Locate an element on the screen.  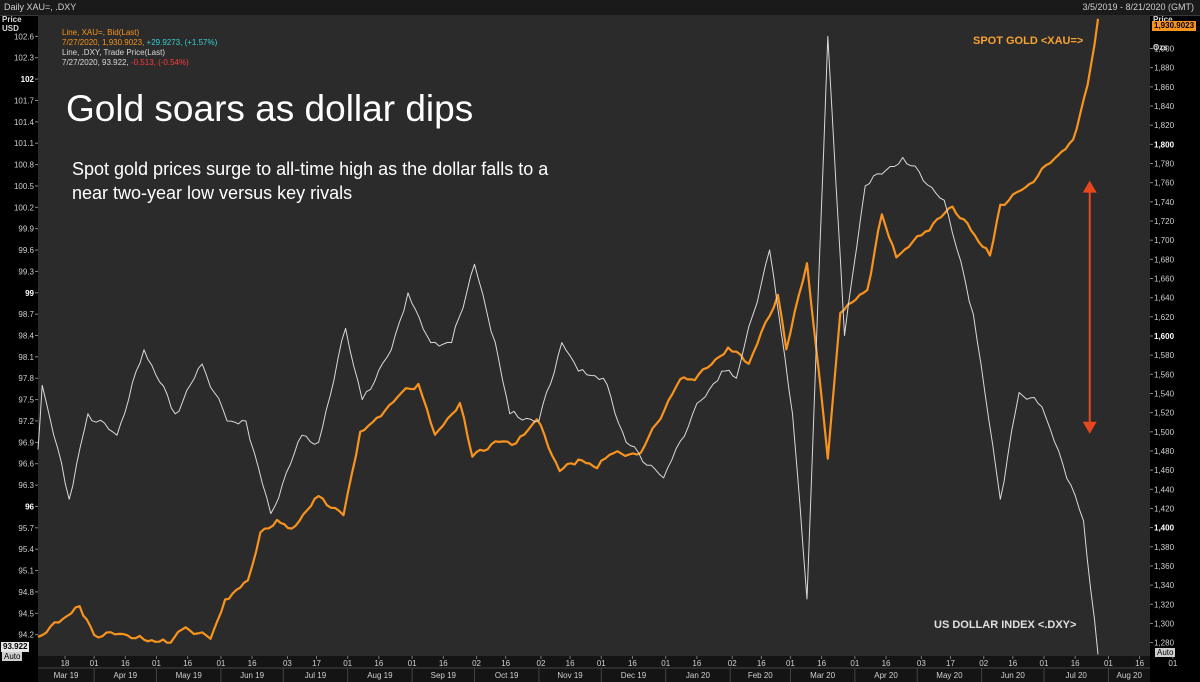
left-axis-tick-label: 96 is located at coordinates (29, 506).